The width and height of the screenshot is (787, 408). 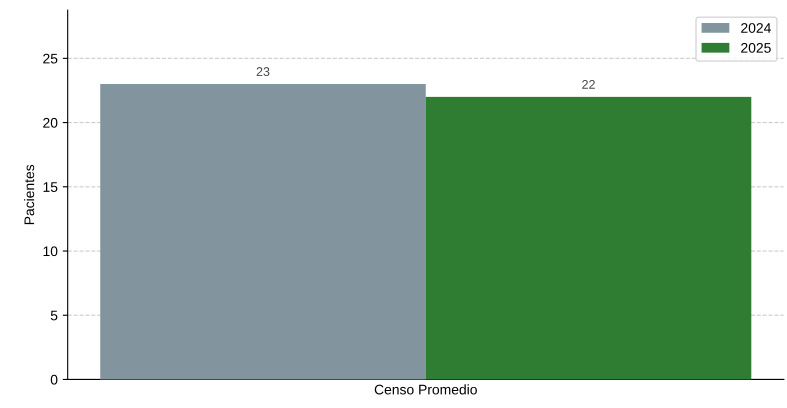 I want to click on y-tick-label: 0, so click(x=54, y=379).